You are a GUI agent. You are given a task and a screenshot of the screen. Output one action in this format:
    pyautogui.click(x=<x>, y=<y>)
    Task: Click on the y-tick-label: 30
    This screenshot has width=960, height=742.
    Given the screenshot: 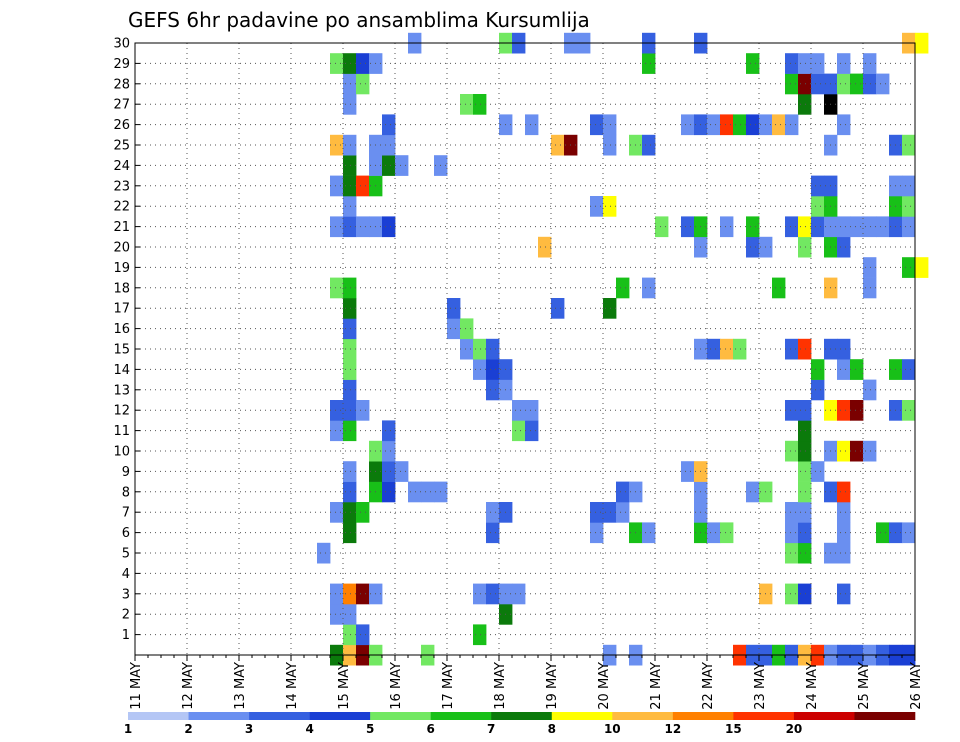 What is the action you would take?
    pyautogui.click(x=121, y=44)
    